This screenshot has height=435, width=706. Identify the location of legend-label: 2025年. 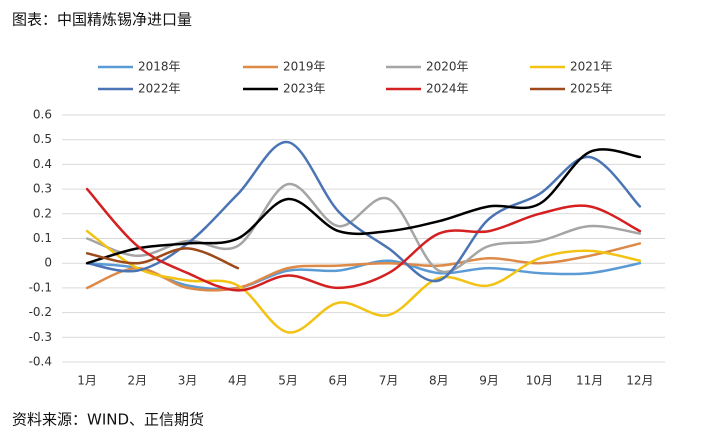
(591, 89).